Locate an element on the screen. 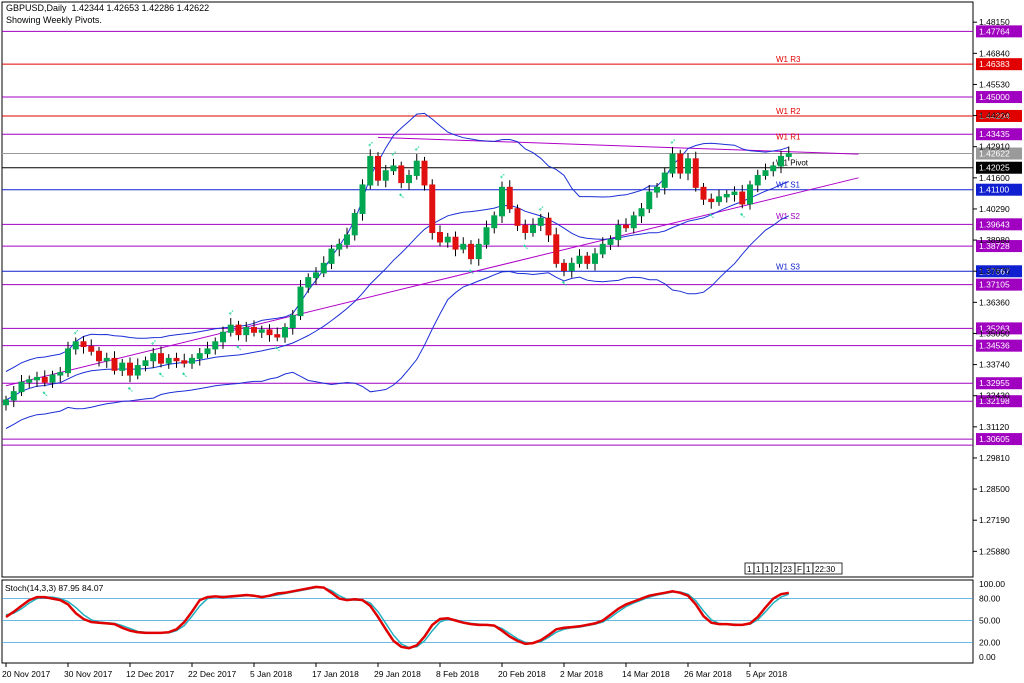  stoch-main-line is located at coordinates (397, 617).